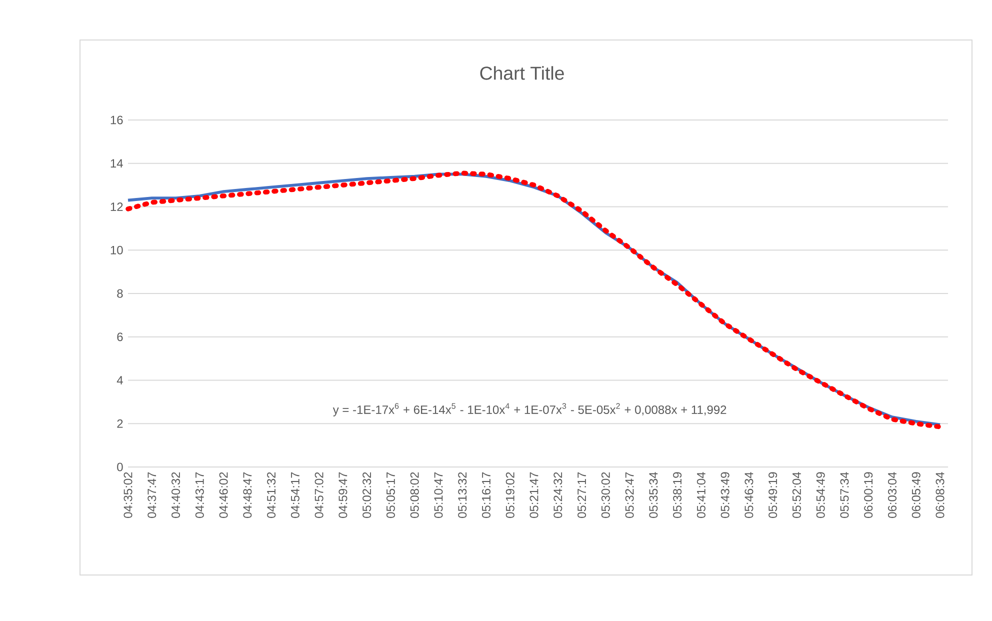 Image resolution: width=992 pixels, height=621 pixels. Describe the element at coordinates (116, 163) in the screenshot. I see `y-tick-label: 14` at that location.